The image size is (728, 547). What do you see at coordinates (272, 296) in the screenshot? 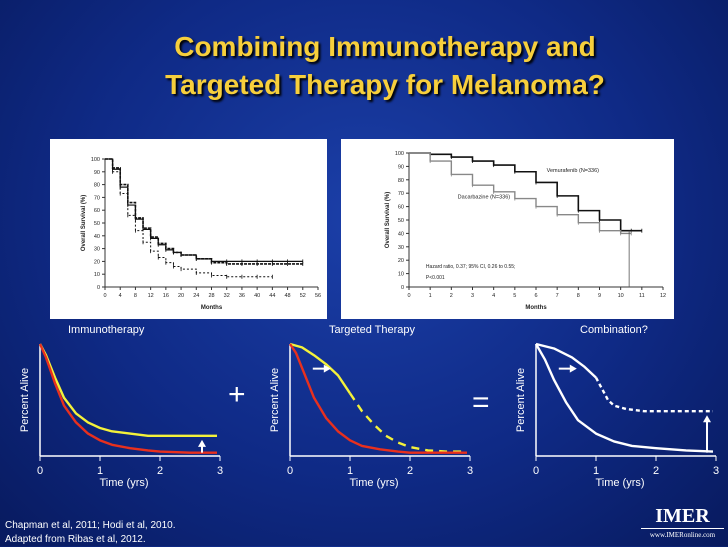
I see `x-tick-label: 44` at bounding box center [272, 296].